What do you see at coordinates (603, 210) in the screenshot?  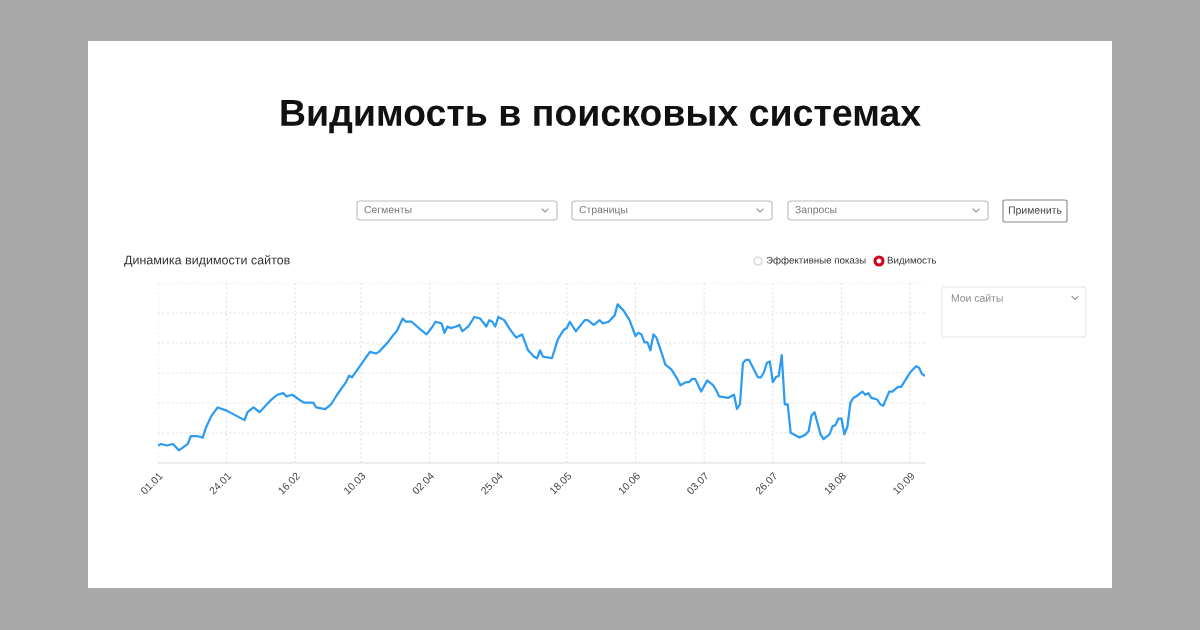 I see `text: Страницы` at bounding box center [603, 210].